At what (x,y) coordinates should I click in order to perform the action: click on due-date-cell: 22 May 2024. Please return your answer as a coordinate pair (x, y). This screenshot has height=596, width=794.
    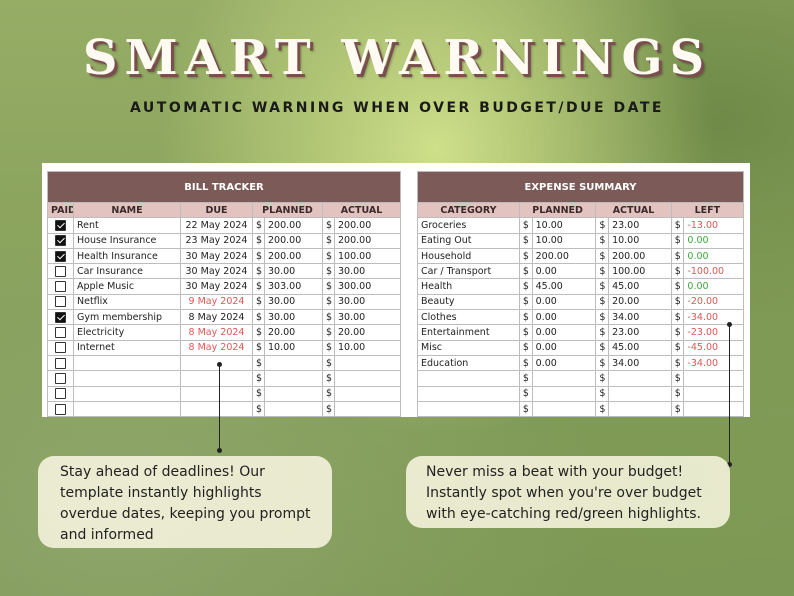
    Looking at the image, I should click on (216, 225).